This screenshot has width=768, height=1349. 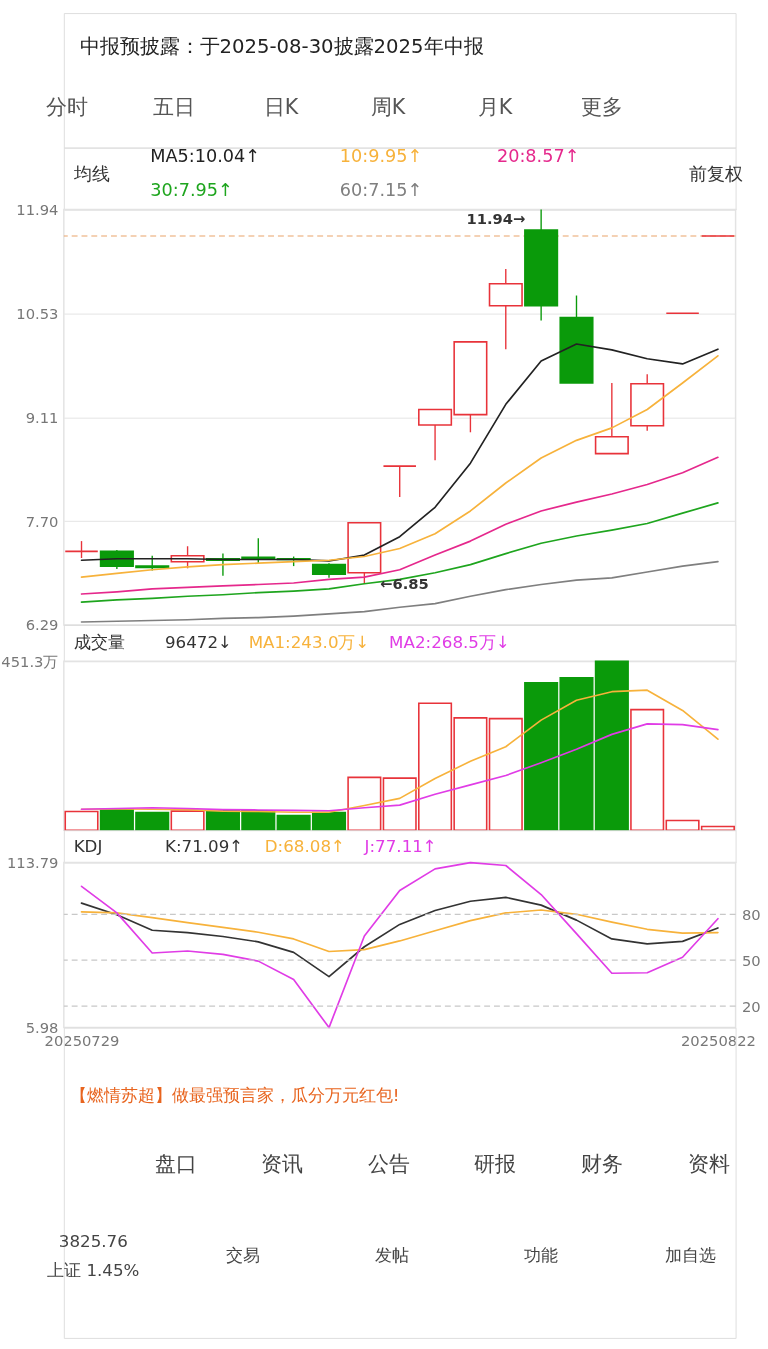 I want to click on text: 周K, so click(x=388, y=107).